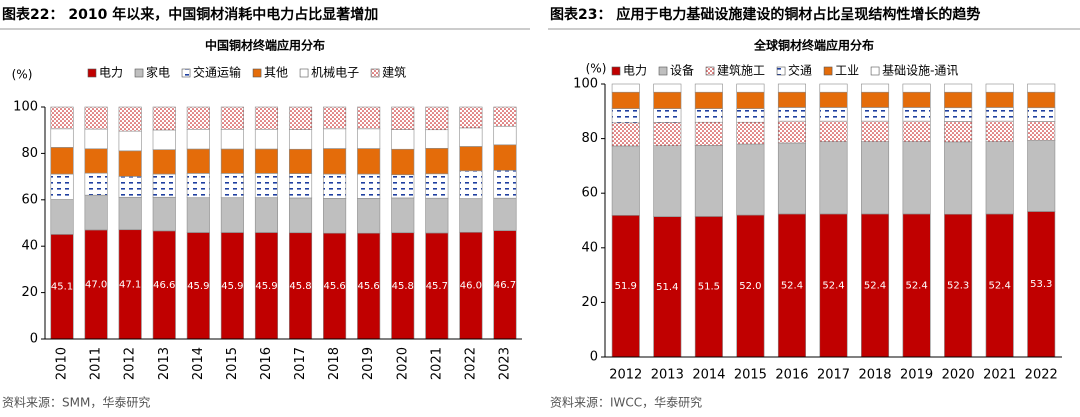 The height and width of the screenshot is (417, 1080). Describe the element at coordinates (232, 363) in the screenshot. I see `x-tick-label: 2015` at that location.